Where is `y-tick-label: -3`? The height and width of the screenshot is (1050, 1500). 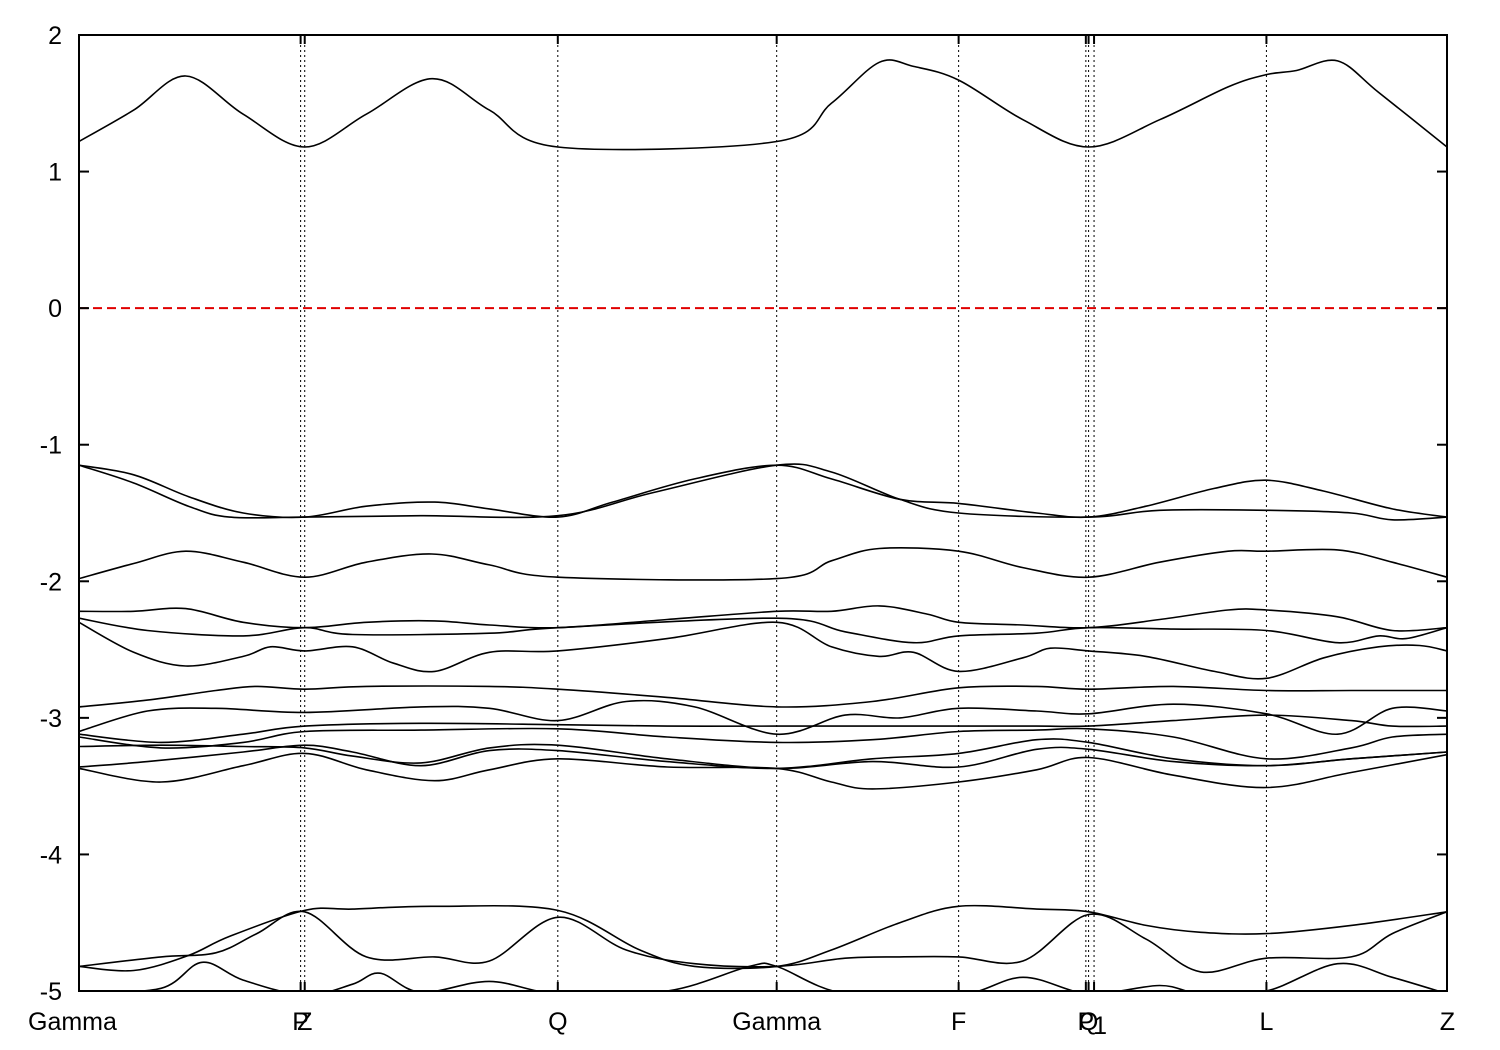
y-tick-label: -3 is located at coordinates (51, 719).